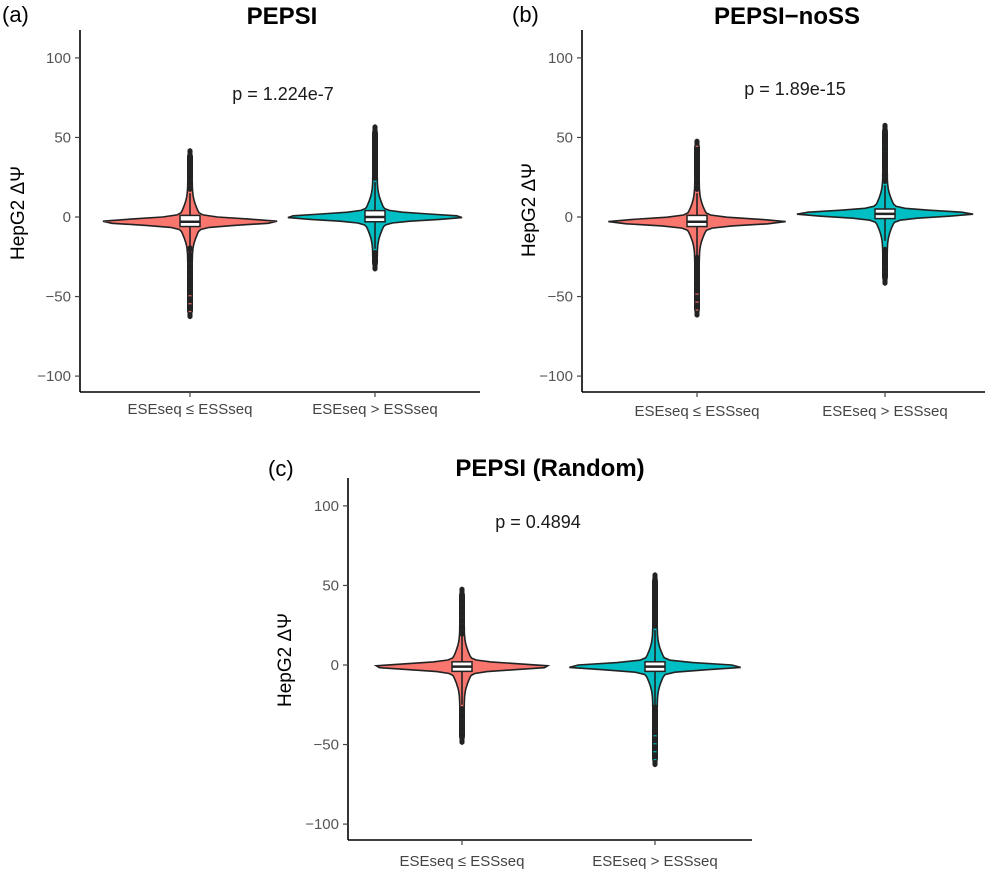  Describe the element at coordinates (62, 137) in the screenshot. I see `y-tick-label: 50` at that location.